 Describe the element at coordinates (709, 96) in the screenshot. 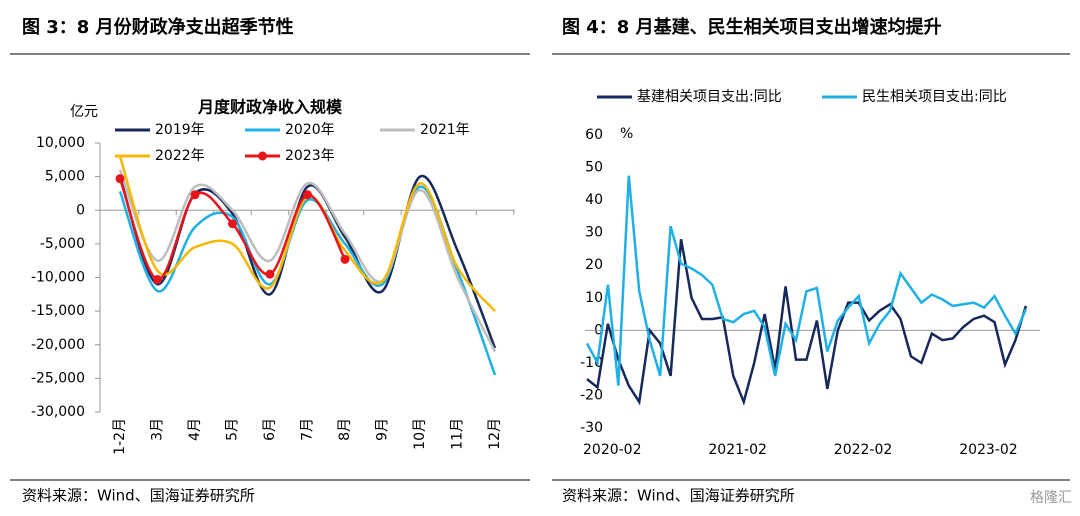

I see `legend-label: 基建相关项目支出:同比` at that location.